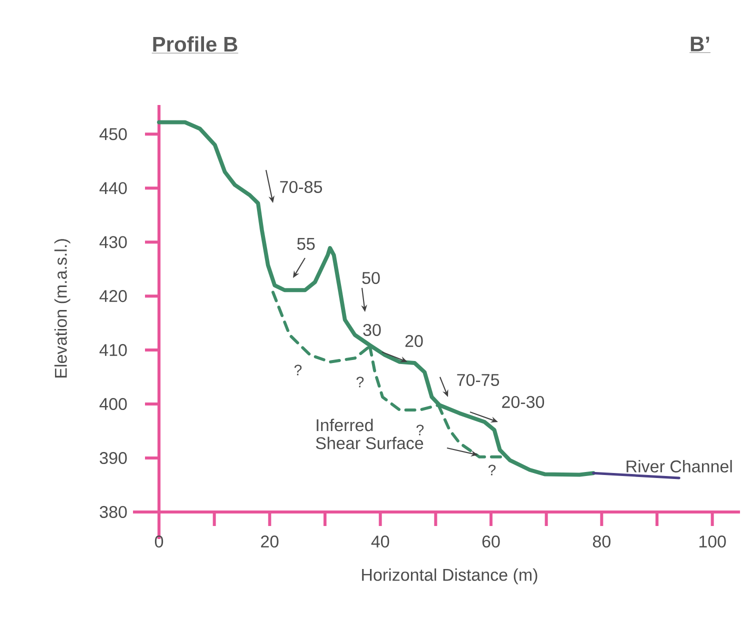 The image size is (756, 628). What do you see at coordinates (712, 542) in the screenshot?
I see `x-tick-label: 100` at bounding box center [712, 542].